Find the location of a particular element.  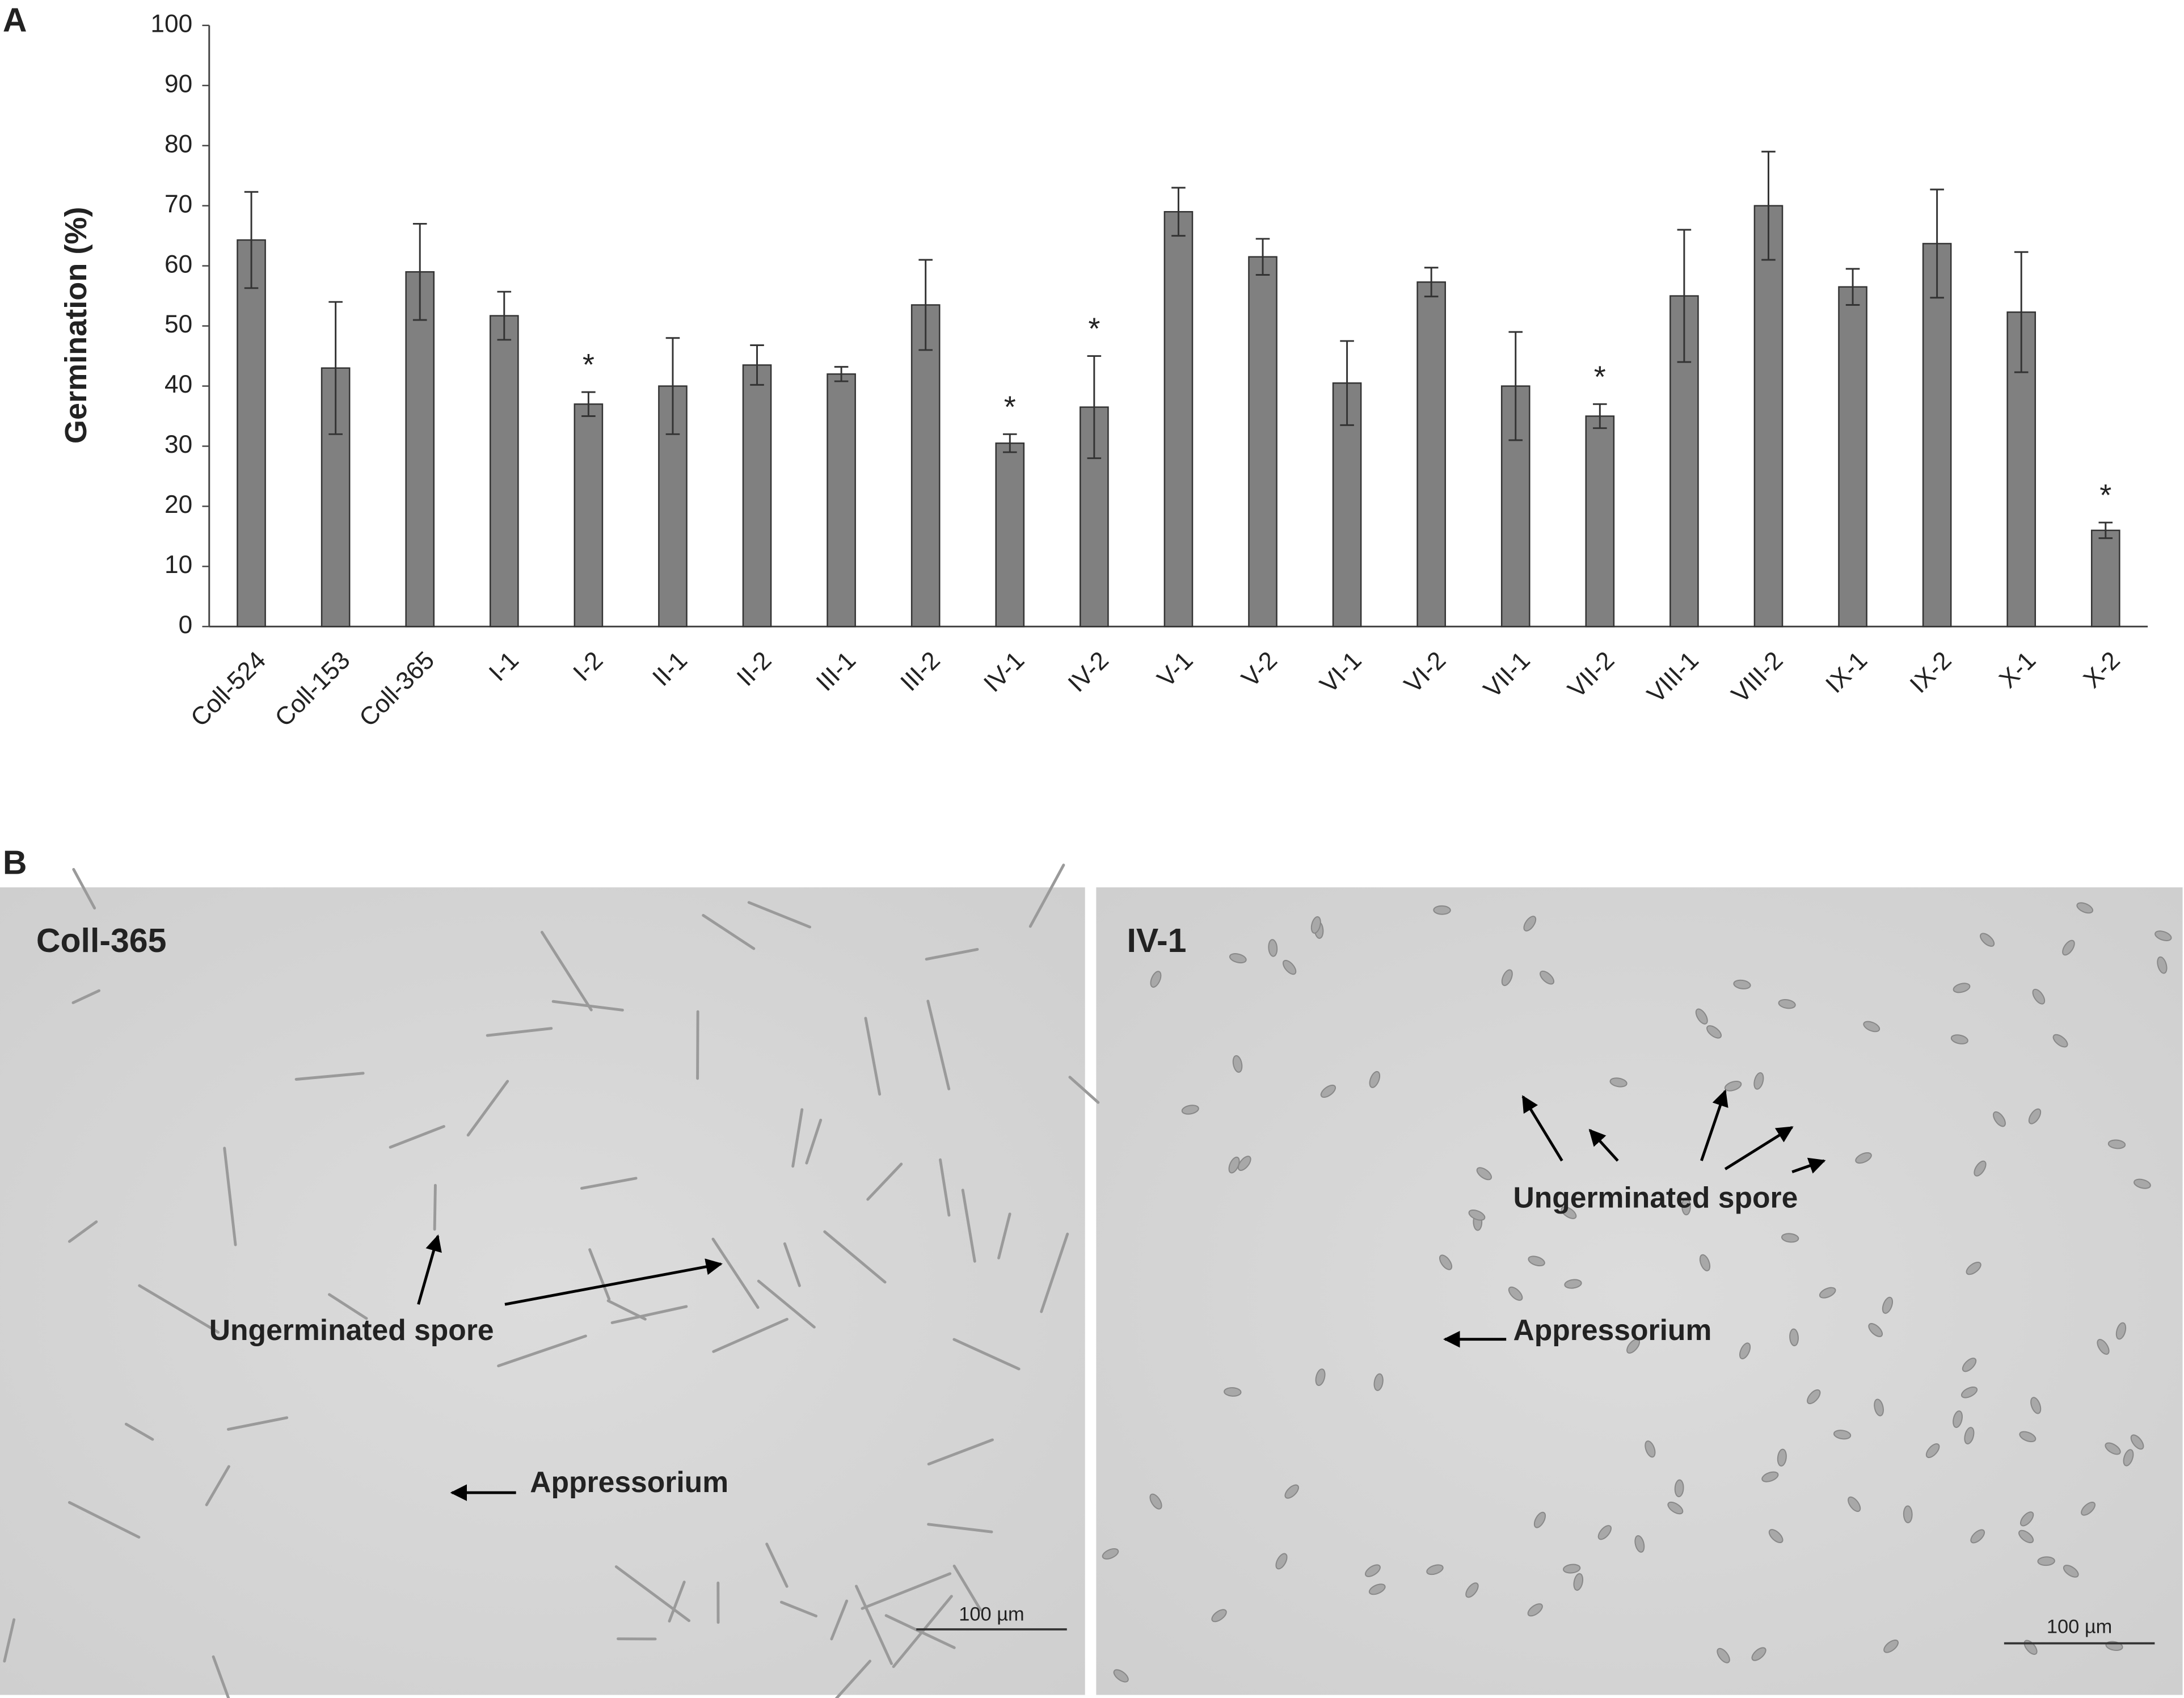

y-tick-label: 50 is located at coordinates (178, 324).